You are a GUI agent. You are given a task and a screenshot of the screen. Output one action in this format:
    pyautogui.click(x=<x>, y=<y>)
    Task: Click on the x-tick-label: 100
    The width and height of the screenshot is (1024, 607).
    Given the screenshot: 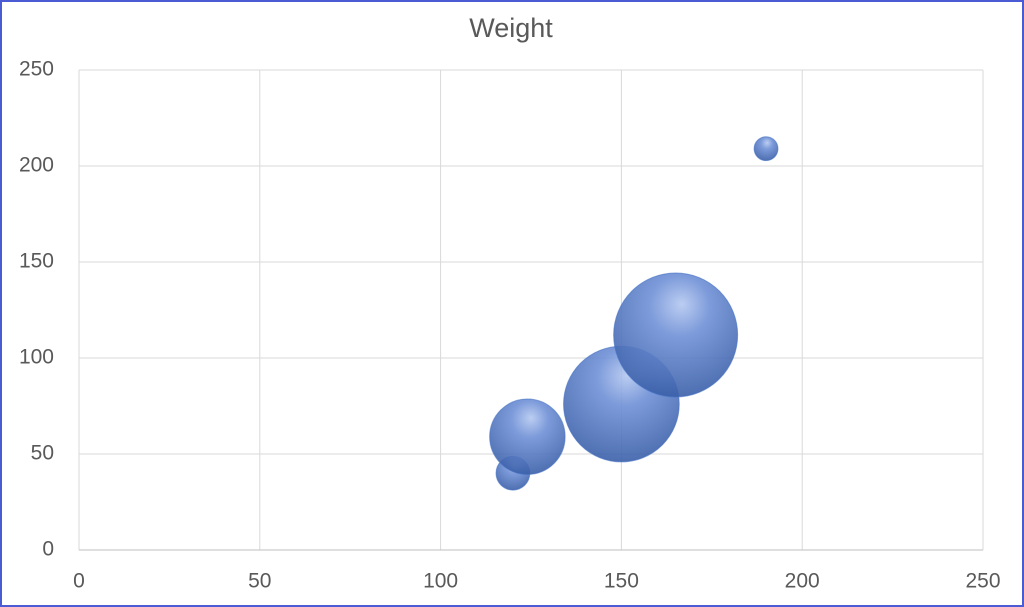 What is the action you would take?
    pyautogui.click(x=440, y=581)
    